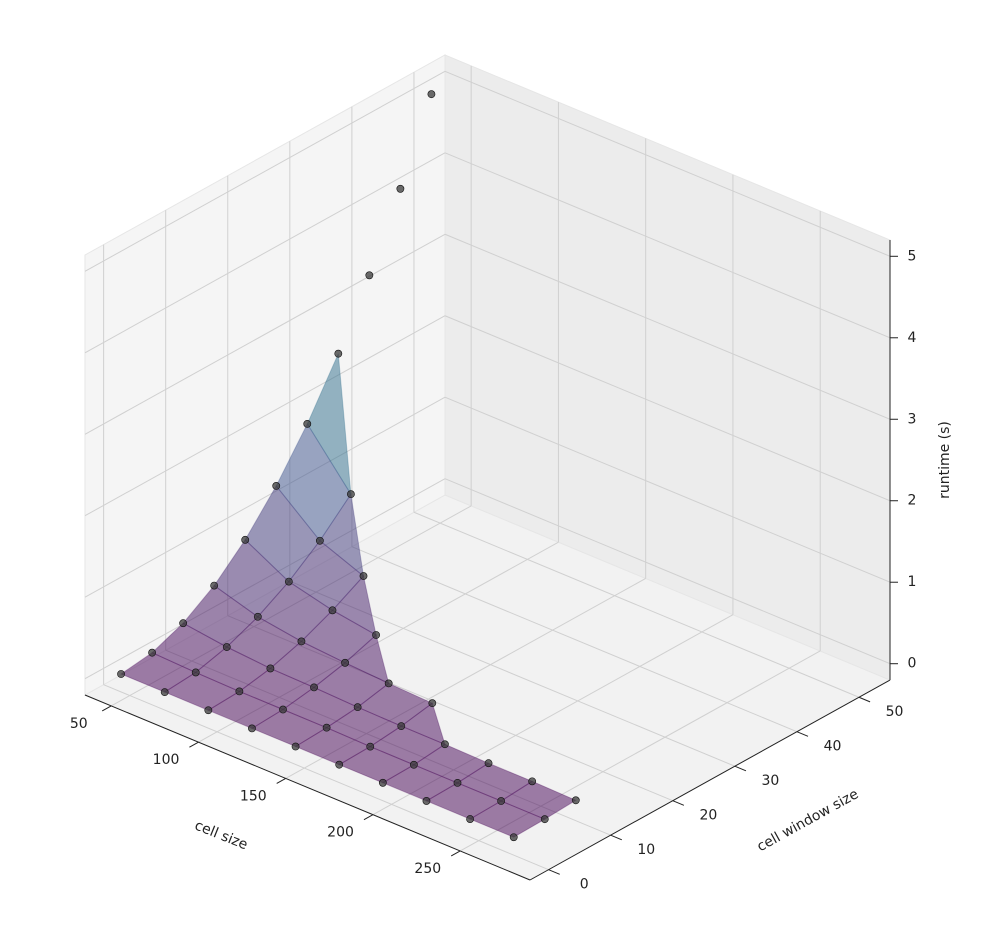  I want to click on z-axis-label: runtime (s), so click(945, 460).